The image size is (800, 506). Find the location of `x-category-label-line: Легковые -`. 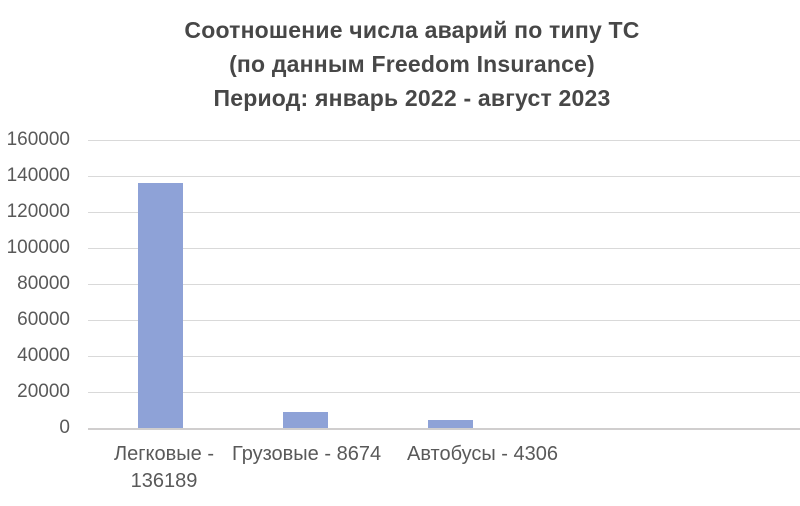

x-category-label-line: Легковые - is located at coordinates (164, 454).